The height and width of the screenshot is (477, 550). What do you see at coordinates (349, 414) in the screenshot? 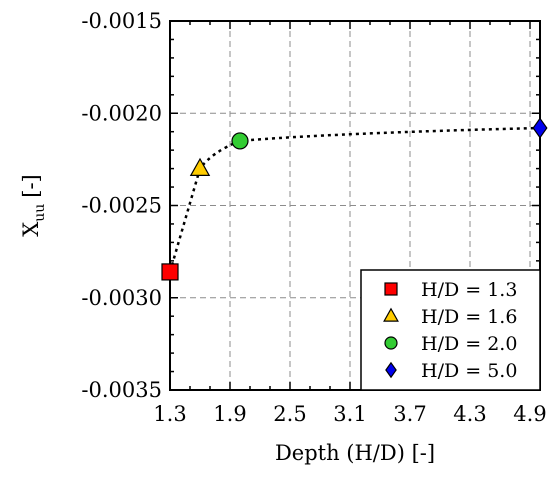
I see `x-tick-label: 3.1` at bounding box center [349, 414].